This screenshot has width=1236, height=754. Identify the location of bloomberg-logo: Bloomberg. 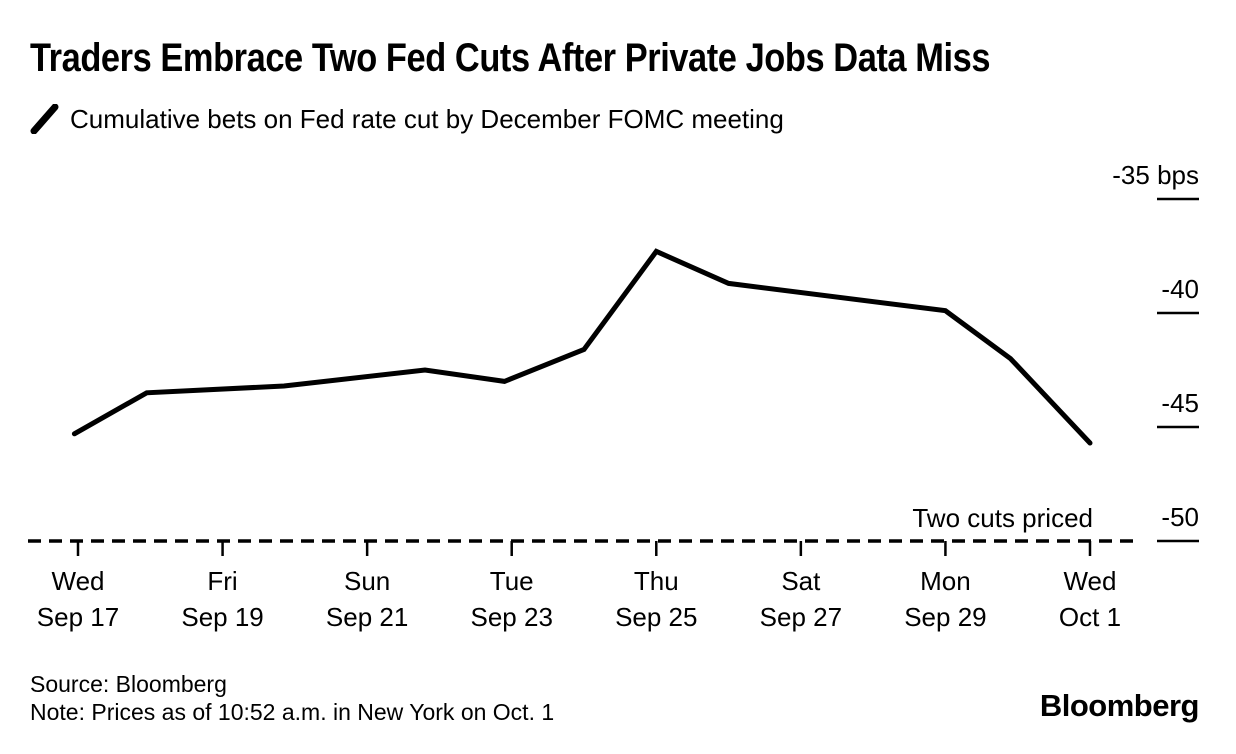
(1119, 705).